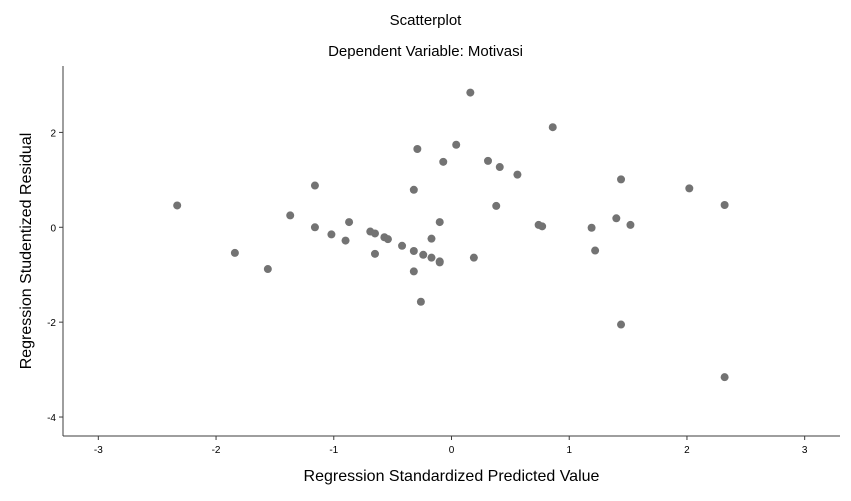 The width and height of the screenshot is (851, 501). What do you see at coordinates (51, 418) in the screenshot?
I see `y-tick-label: -4` at bounding box center [51, 418].